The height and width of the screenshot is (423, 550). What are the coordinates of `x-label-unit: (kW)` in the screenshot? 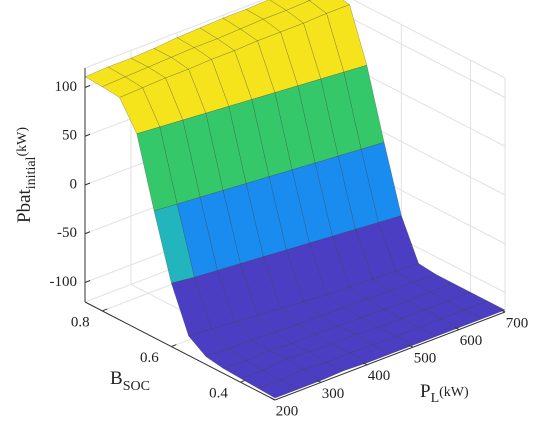 It's located at (454, 392).